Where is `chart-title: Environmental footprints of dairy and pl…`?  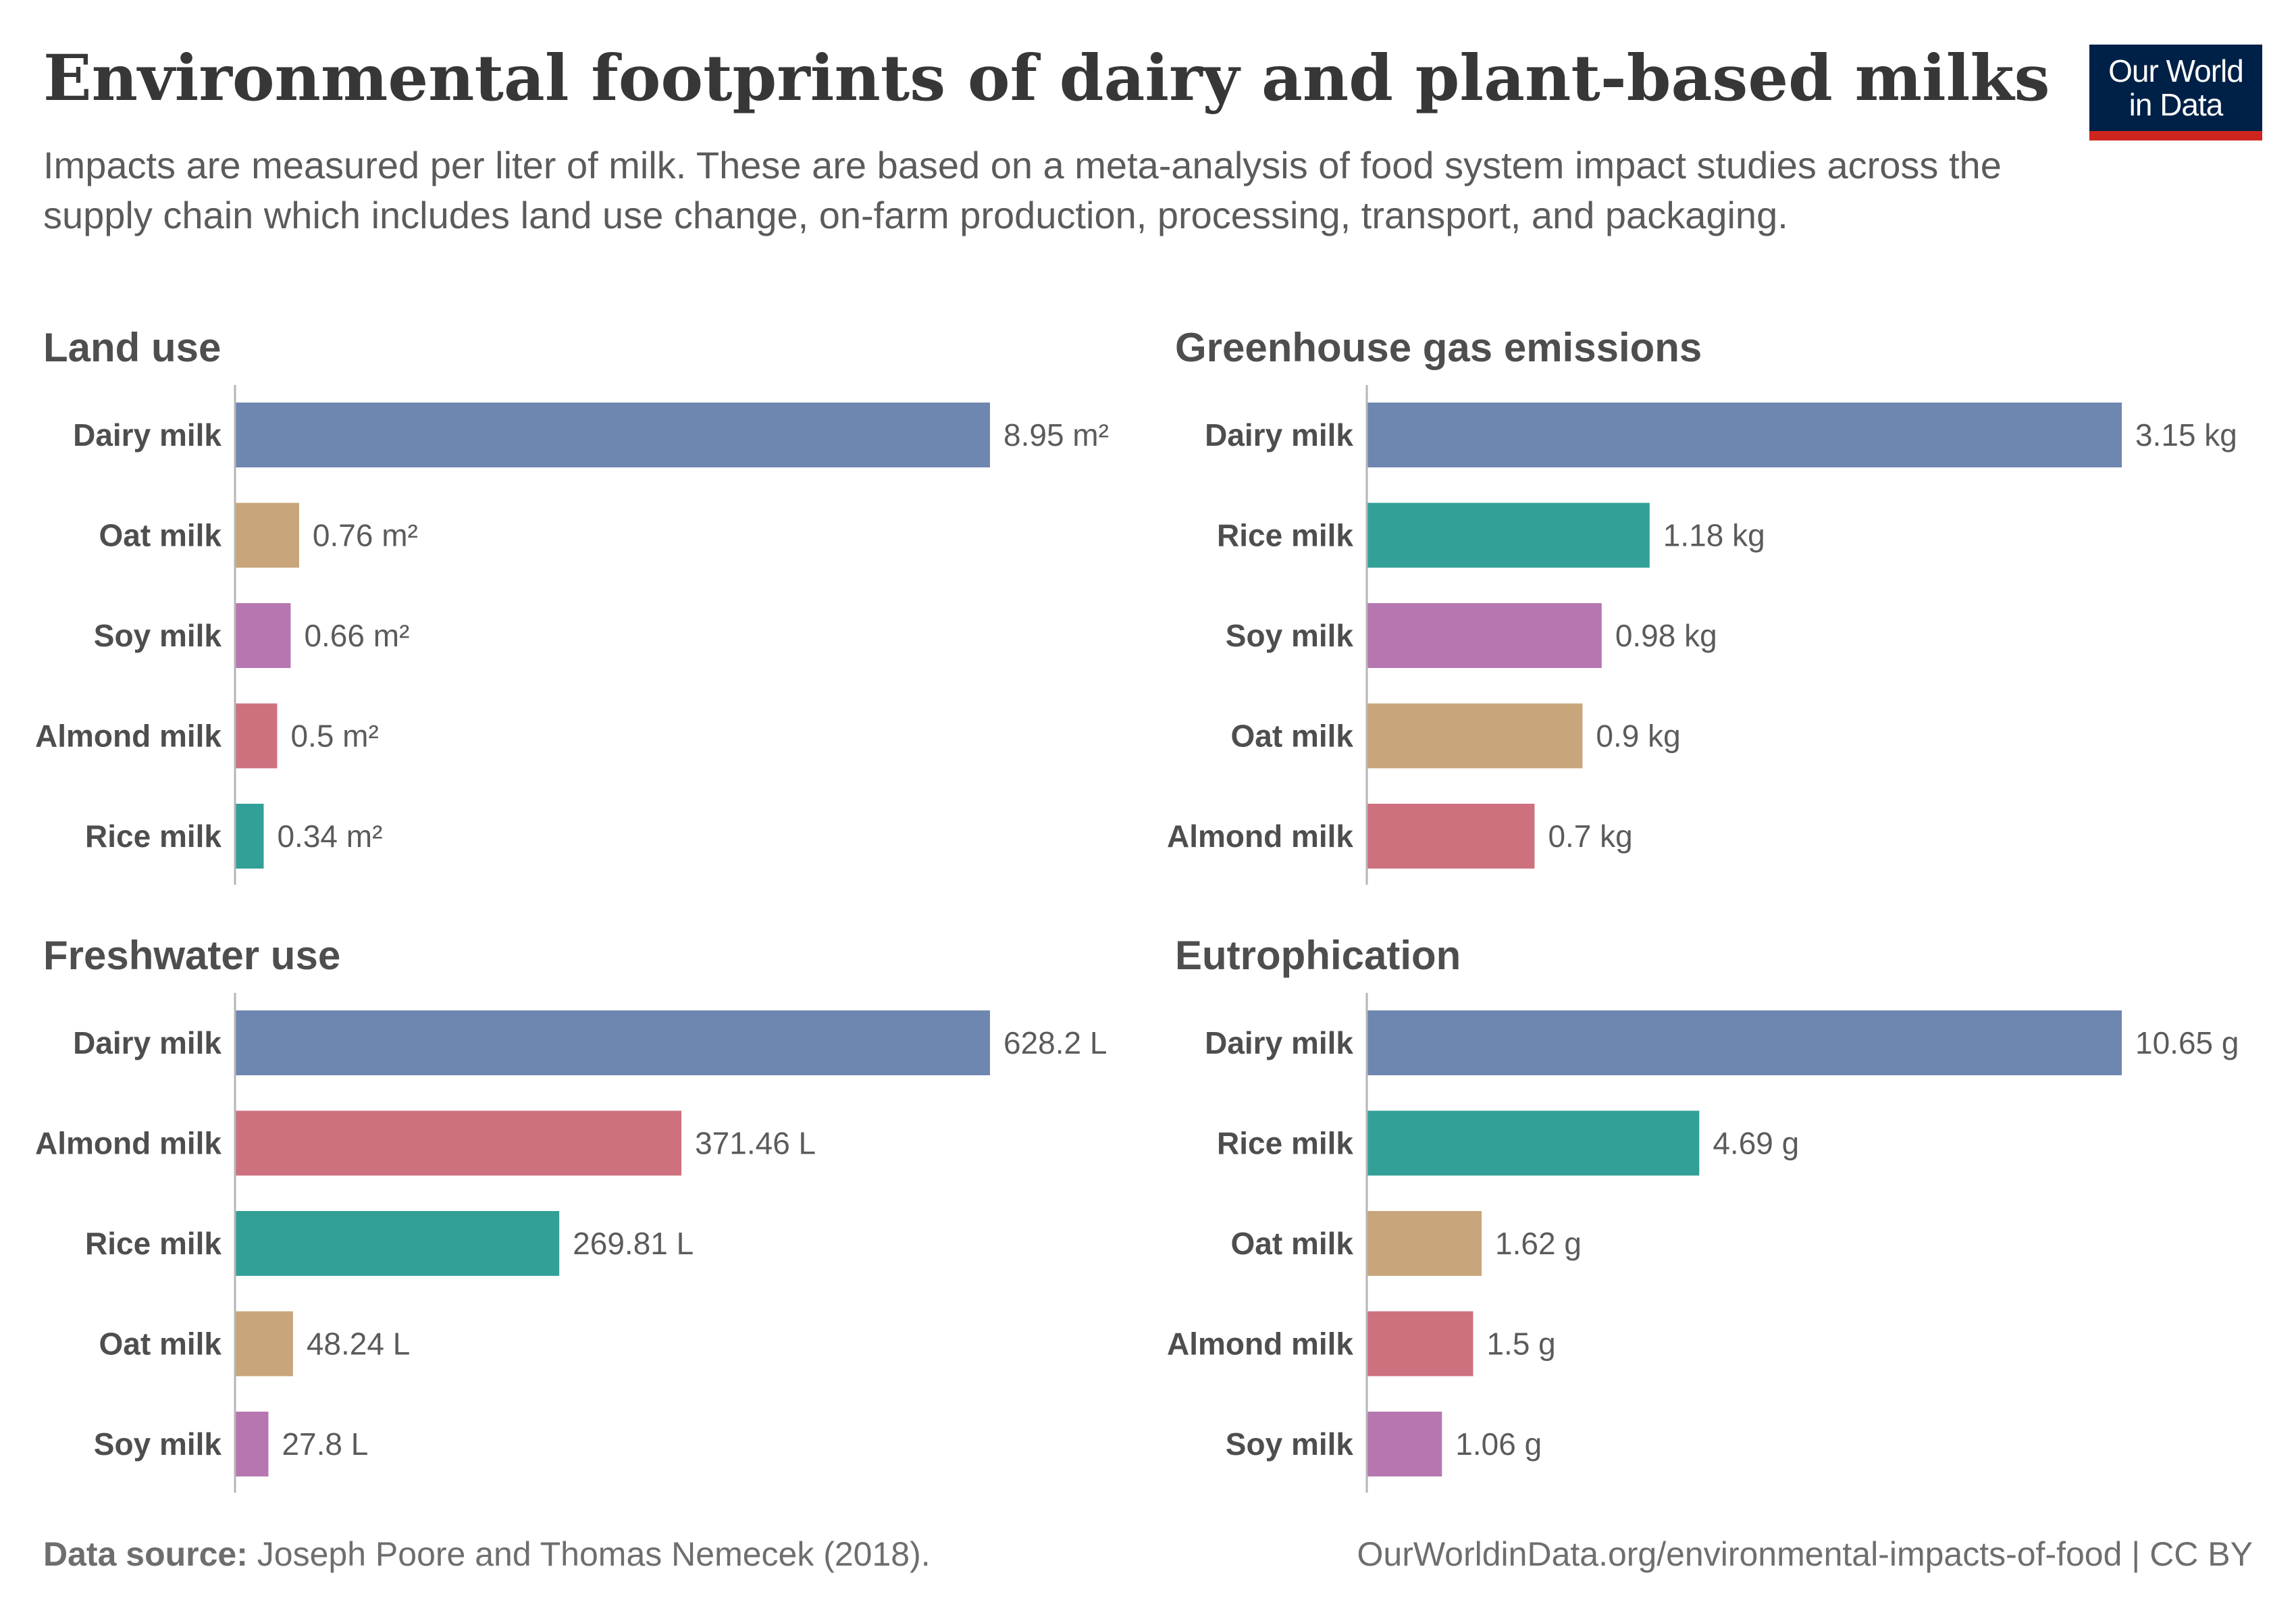
chart-title: Environmental footprints of dairy and pl… is located at coordinates (1046, 78).